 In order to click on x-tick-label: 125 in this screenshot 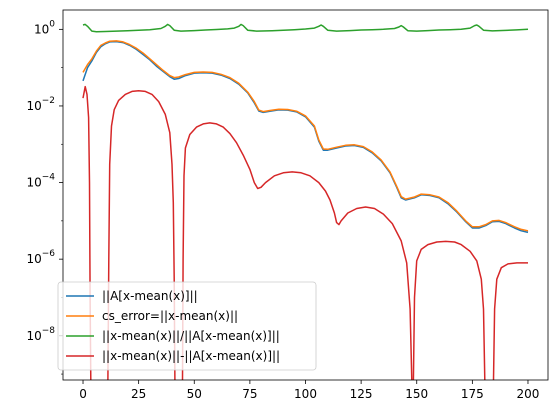, I will do `click(361, 394)`.